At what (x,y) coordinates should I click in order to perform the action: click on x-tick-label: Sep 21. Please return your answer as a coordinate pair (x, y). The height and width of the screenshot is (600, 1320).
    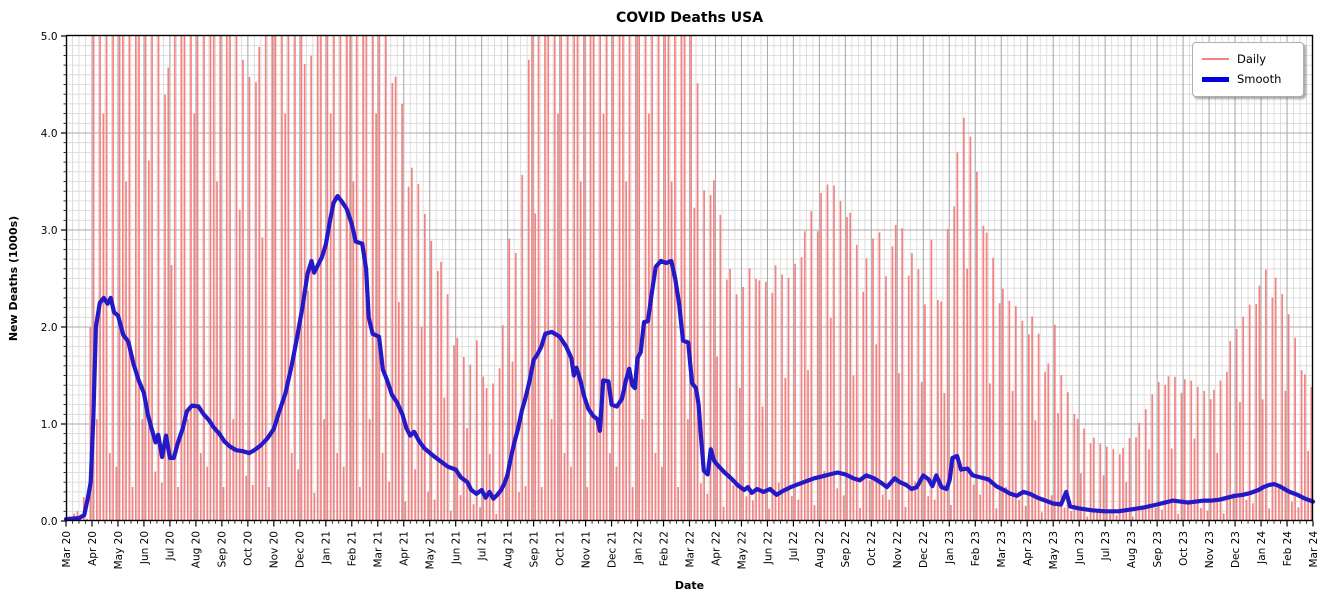
    Looking at the image, I should click on (534, 549).